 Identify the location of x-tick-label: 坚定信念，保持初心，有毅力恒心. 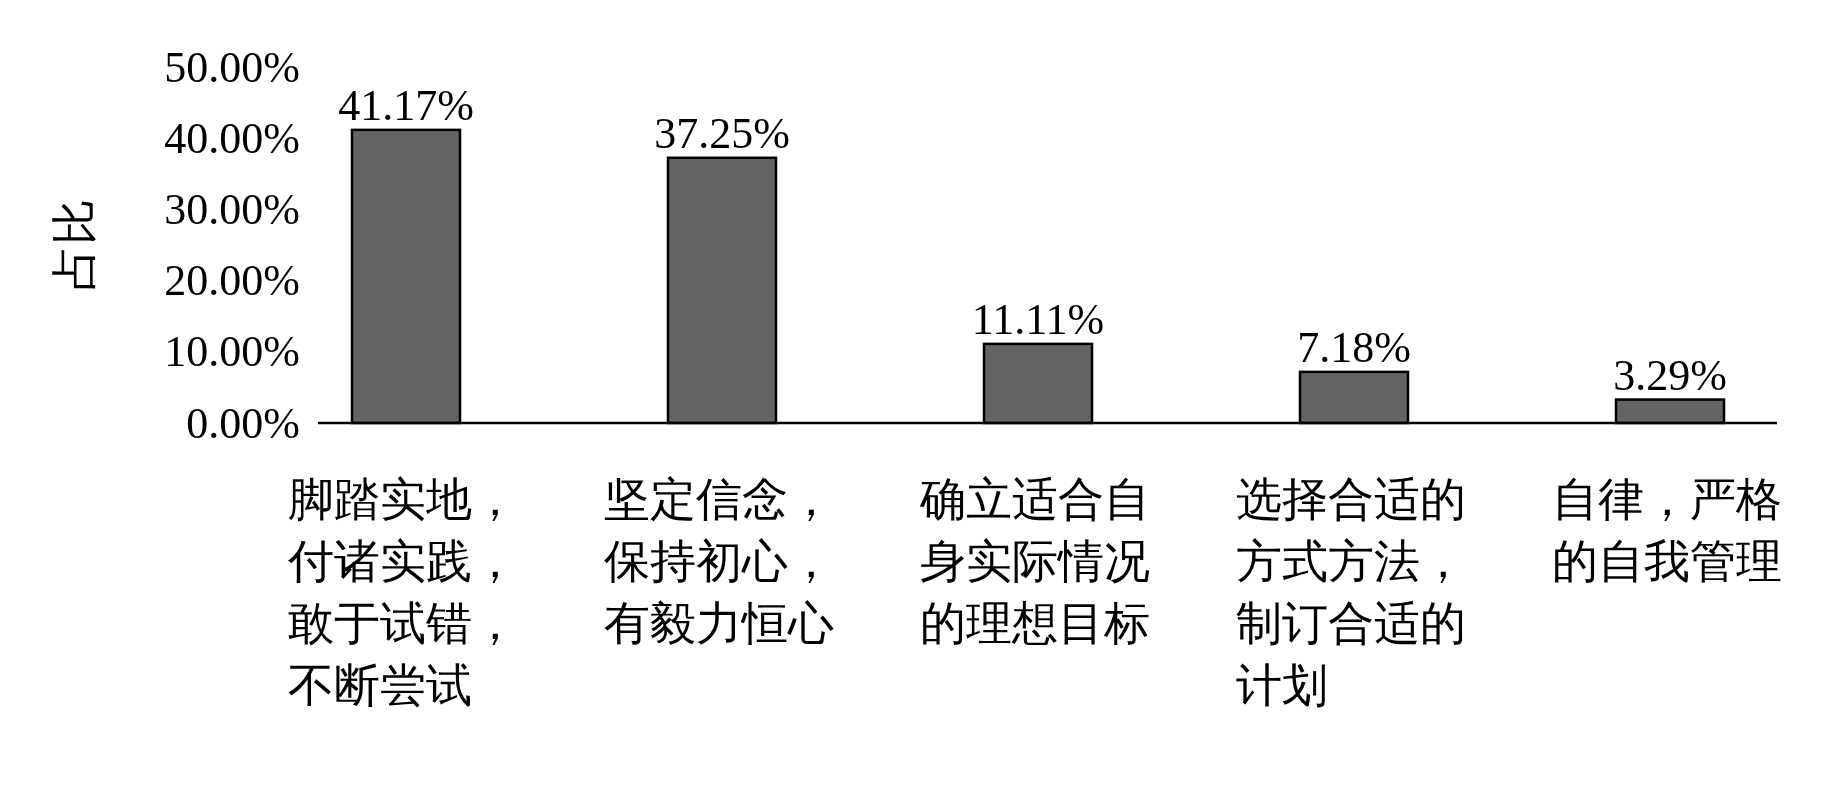
(719, 561).